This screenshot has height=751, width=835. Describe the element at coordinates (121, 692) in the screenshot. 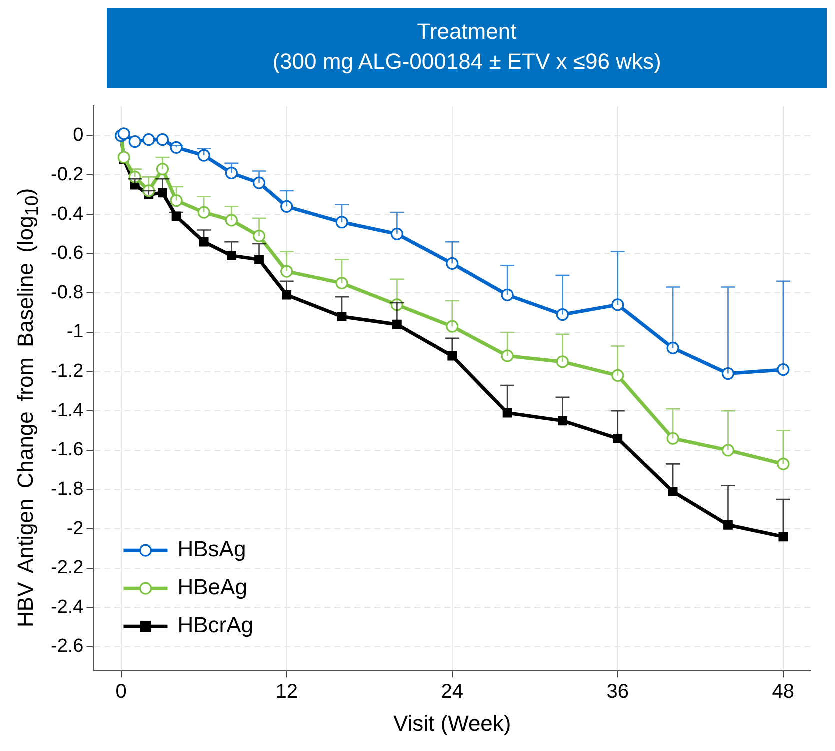

I see `x-tick-label: 0` at that location.